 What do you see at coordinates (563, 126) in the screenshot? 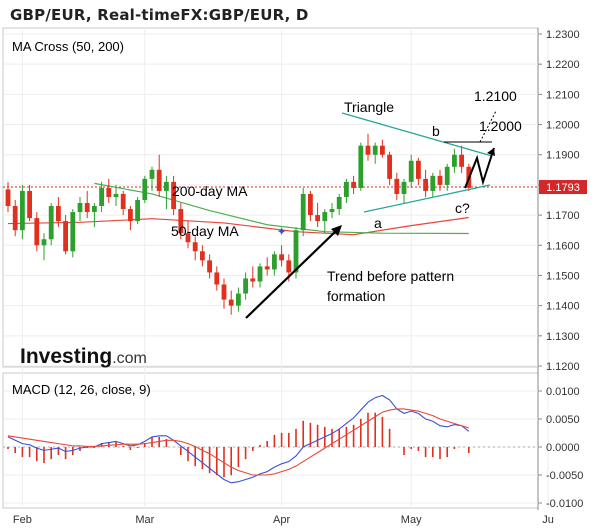
I see `price-tick-label: 1.2000` at bounding box center [563, 126].